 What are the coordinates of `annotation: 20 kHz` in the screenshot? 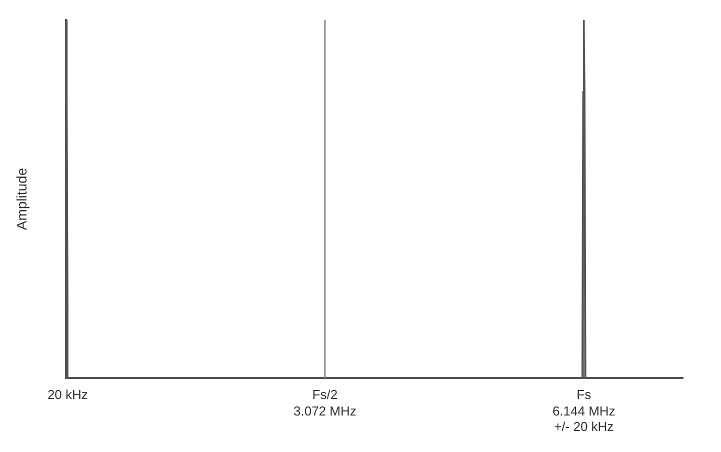 It's located at (67, 394).